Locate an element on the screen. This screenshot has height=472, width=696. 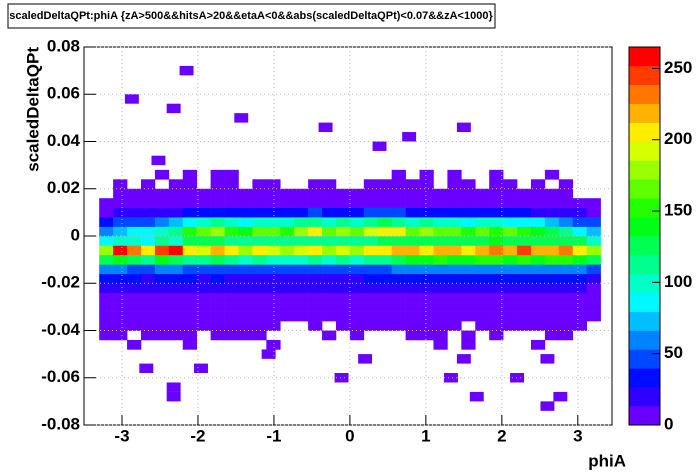
y-tick-label: 0.04 is located at coordinates (64, 140).